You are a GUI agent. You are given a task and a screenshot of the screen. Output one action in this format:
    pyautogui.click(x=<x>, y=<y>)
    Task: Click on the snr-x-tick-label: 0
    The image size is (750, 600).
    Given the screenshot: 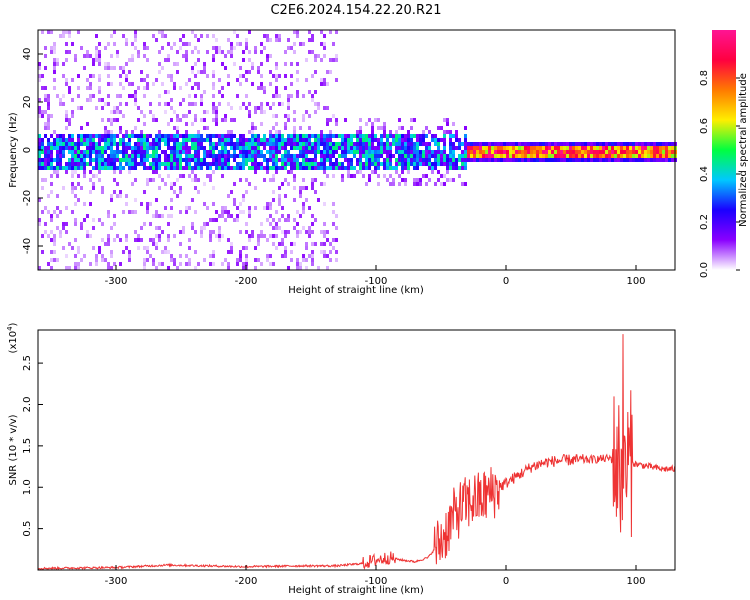 What is the action you would take?
    pyautogui.click(x=506, y=581)
    